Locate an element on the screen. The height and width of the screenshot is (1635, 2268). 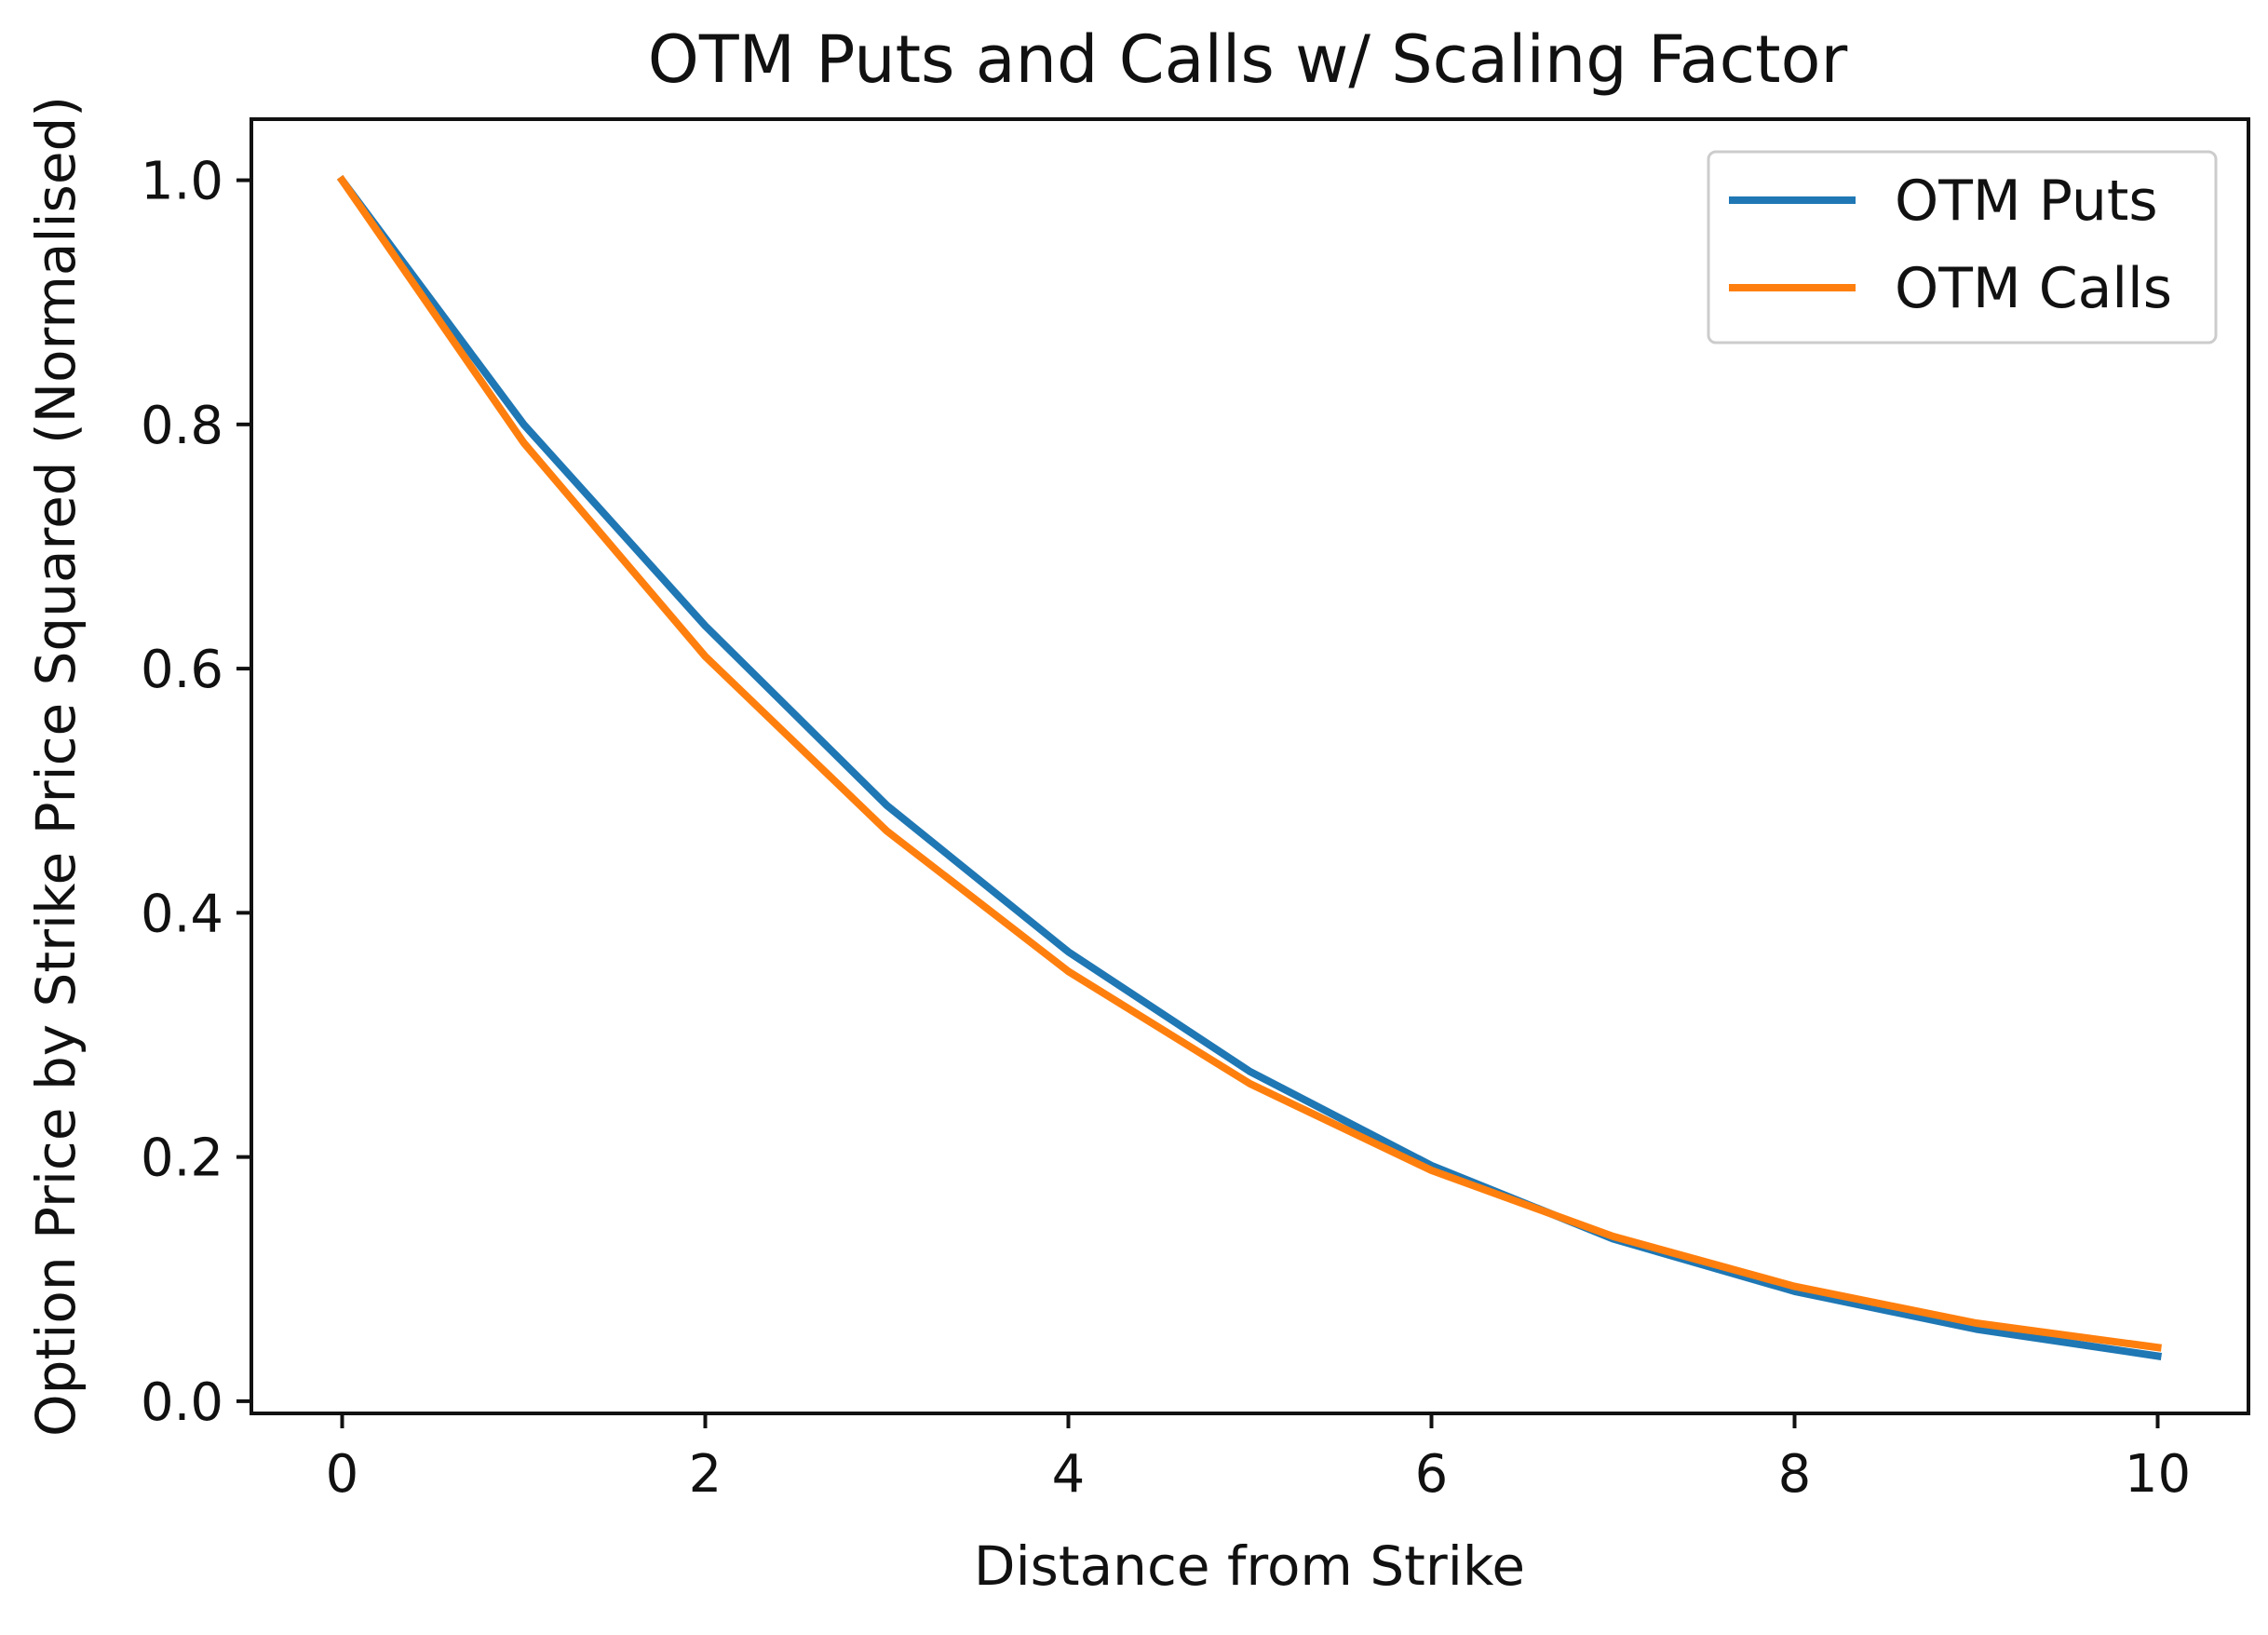
legend-label: OTM Puts is located at coordinates (2027, 201).